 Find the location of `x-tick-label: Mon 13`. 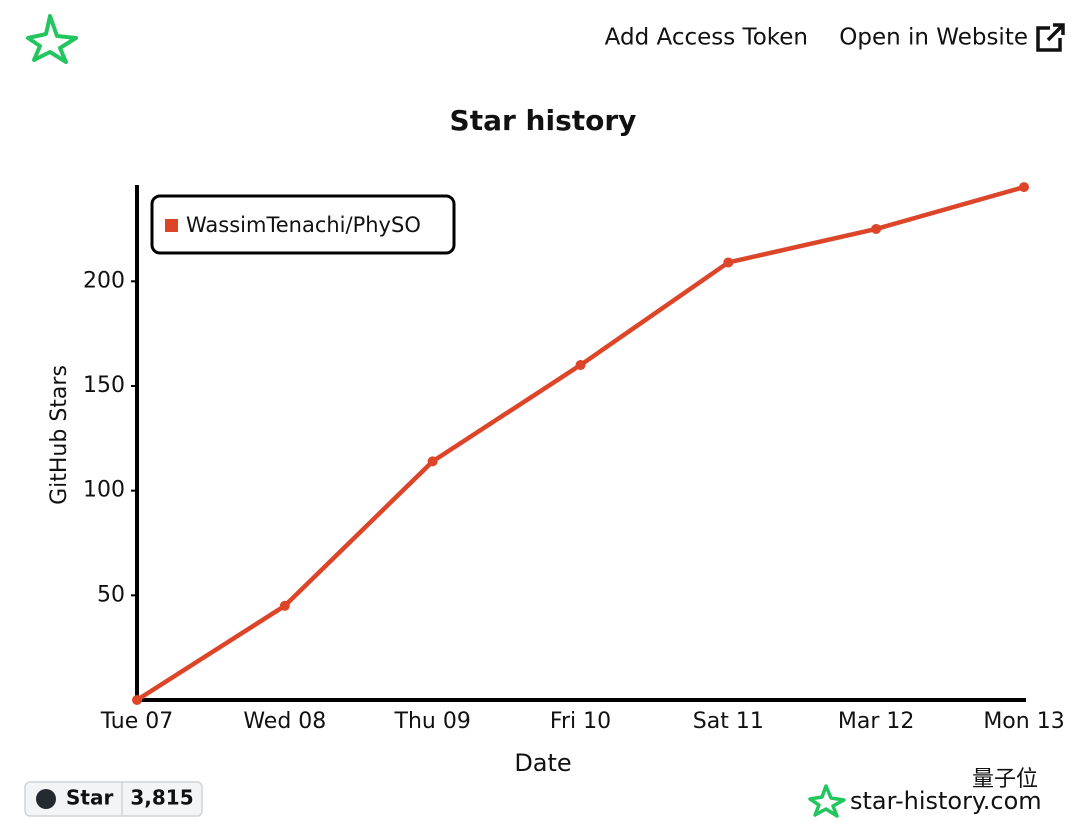

x-tick-label: Mon 13 is located at coordinates (1023, 721).